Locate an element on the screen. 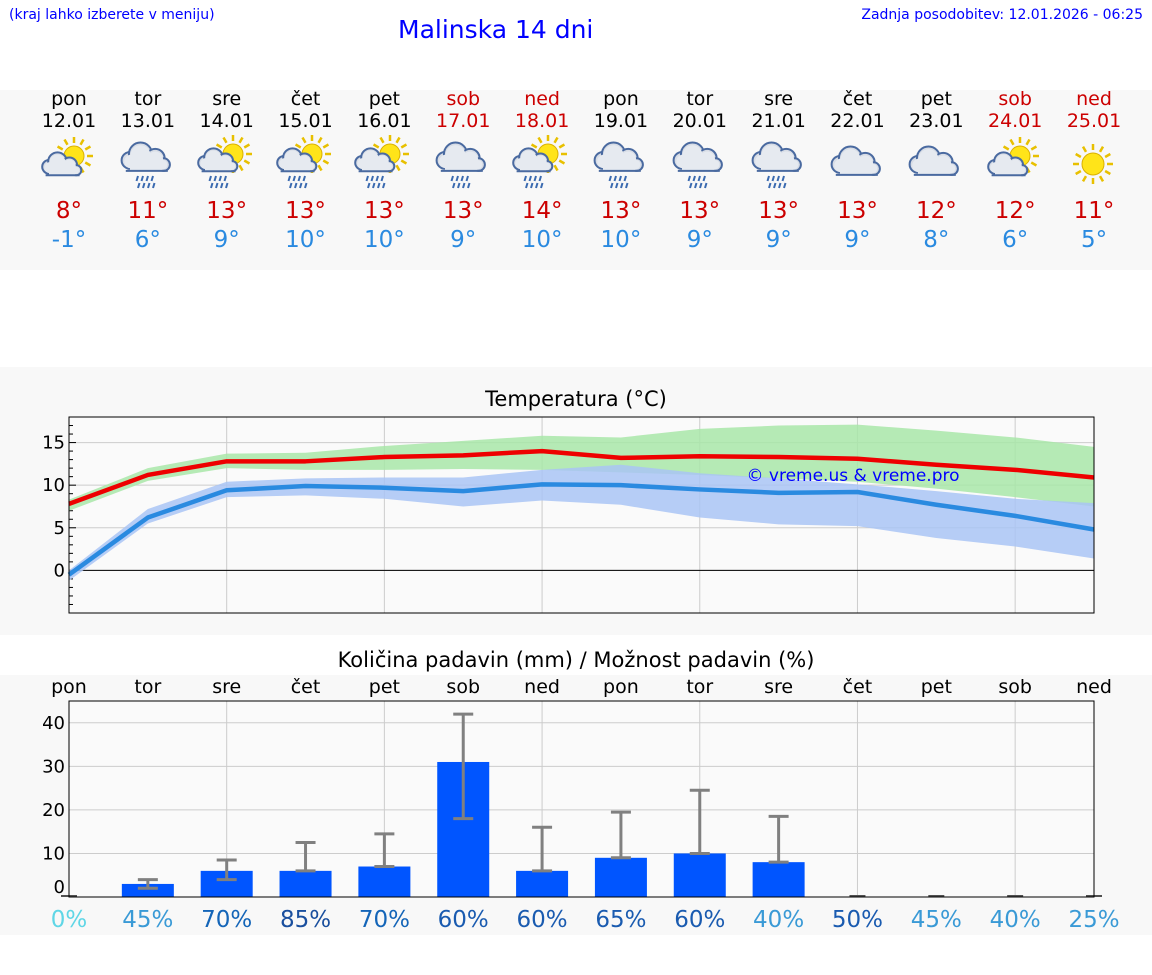 This screenshot has width=1152, height=975. day-column: čet 22.01 13° 9° is located at coordinates (858, 171).